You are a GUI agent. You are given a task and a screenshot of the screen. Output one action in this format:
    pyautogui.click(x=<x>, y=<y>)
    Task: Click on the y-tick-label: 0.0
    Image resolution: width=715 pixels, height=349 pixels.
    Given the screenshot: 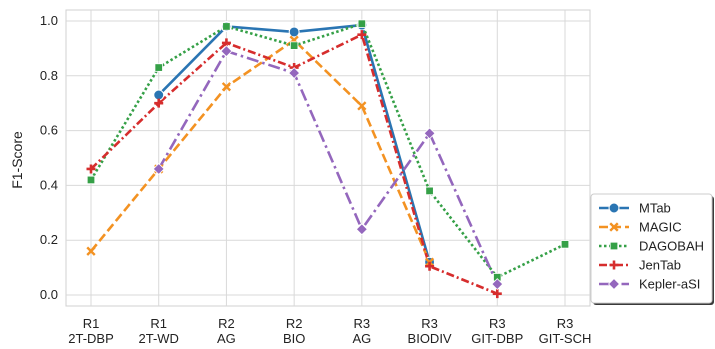 What is the action you would take?
    pyautogui.click(x=49, y=294)
    